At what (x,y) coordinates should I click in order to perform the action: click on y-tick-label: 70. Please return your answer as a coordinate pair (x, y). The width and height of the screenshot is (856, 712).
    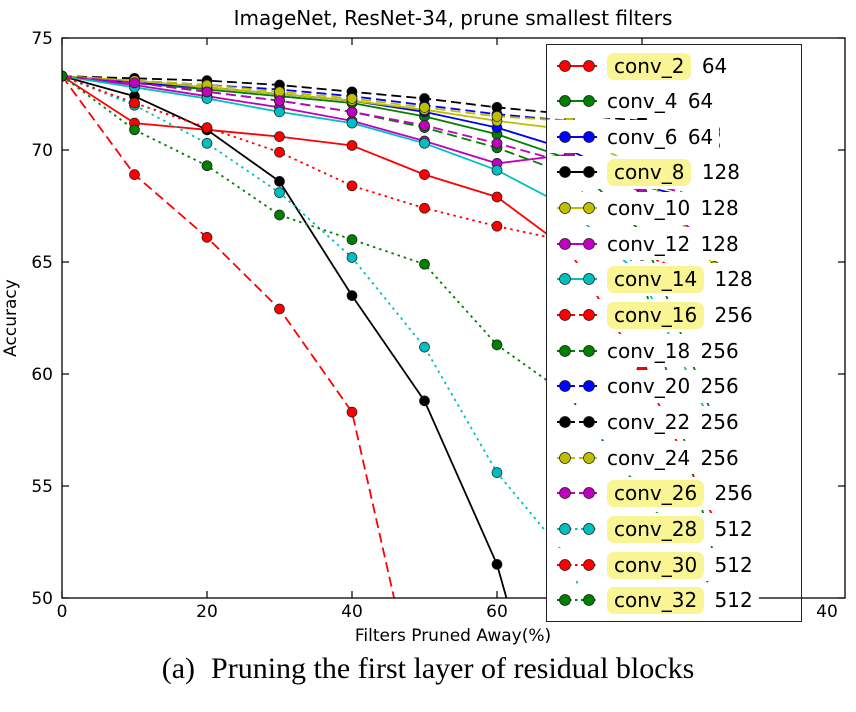
    Looking at the image, I should click on (42, 151).